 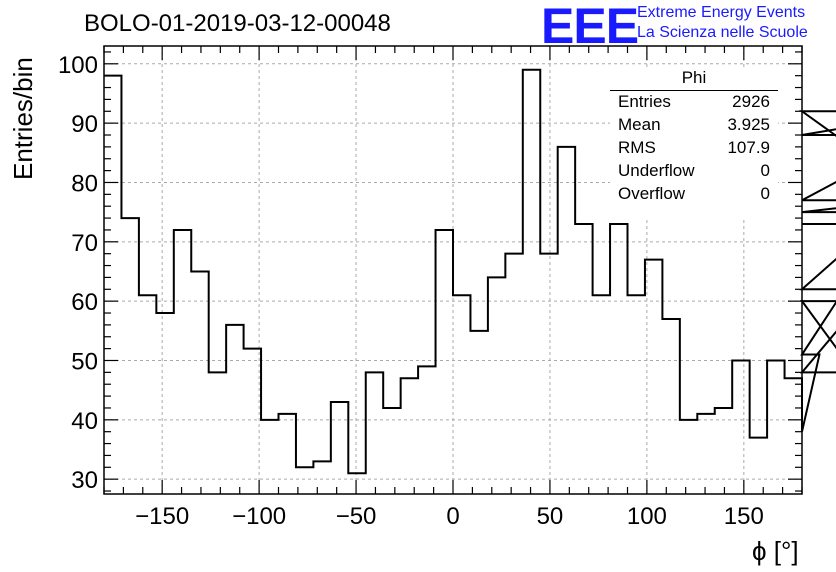 What do you see at coordinates (748, 147) in the screenshot?
I see `stat-value: 107.9` at bounding box center [748, 147].